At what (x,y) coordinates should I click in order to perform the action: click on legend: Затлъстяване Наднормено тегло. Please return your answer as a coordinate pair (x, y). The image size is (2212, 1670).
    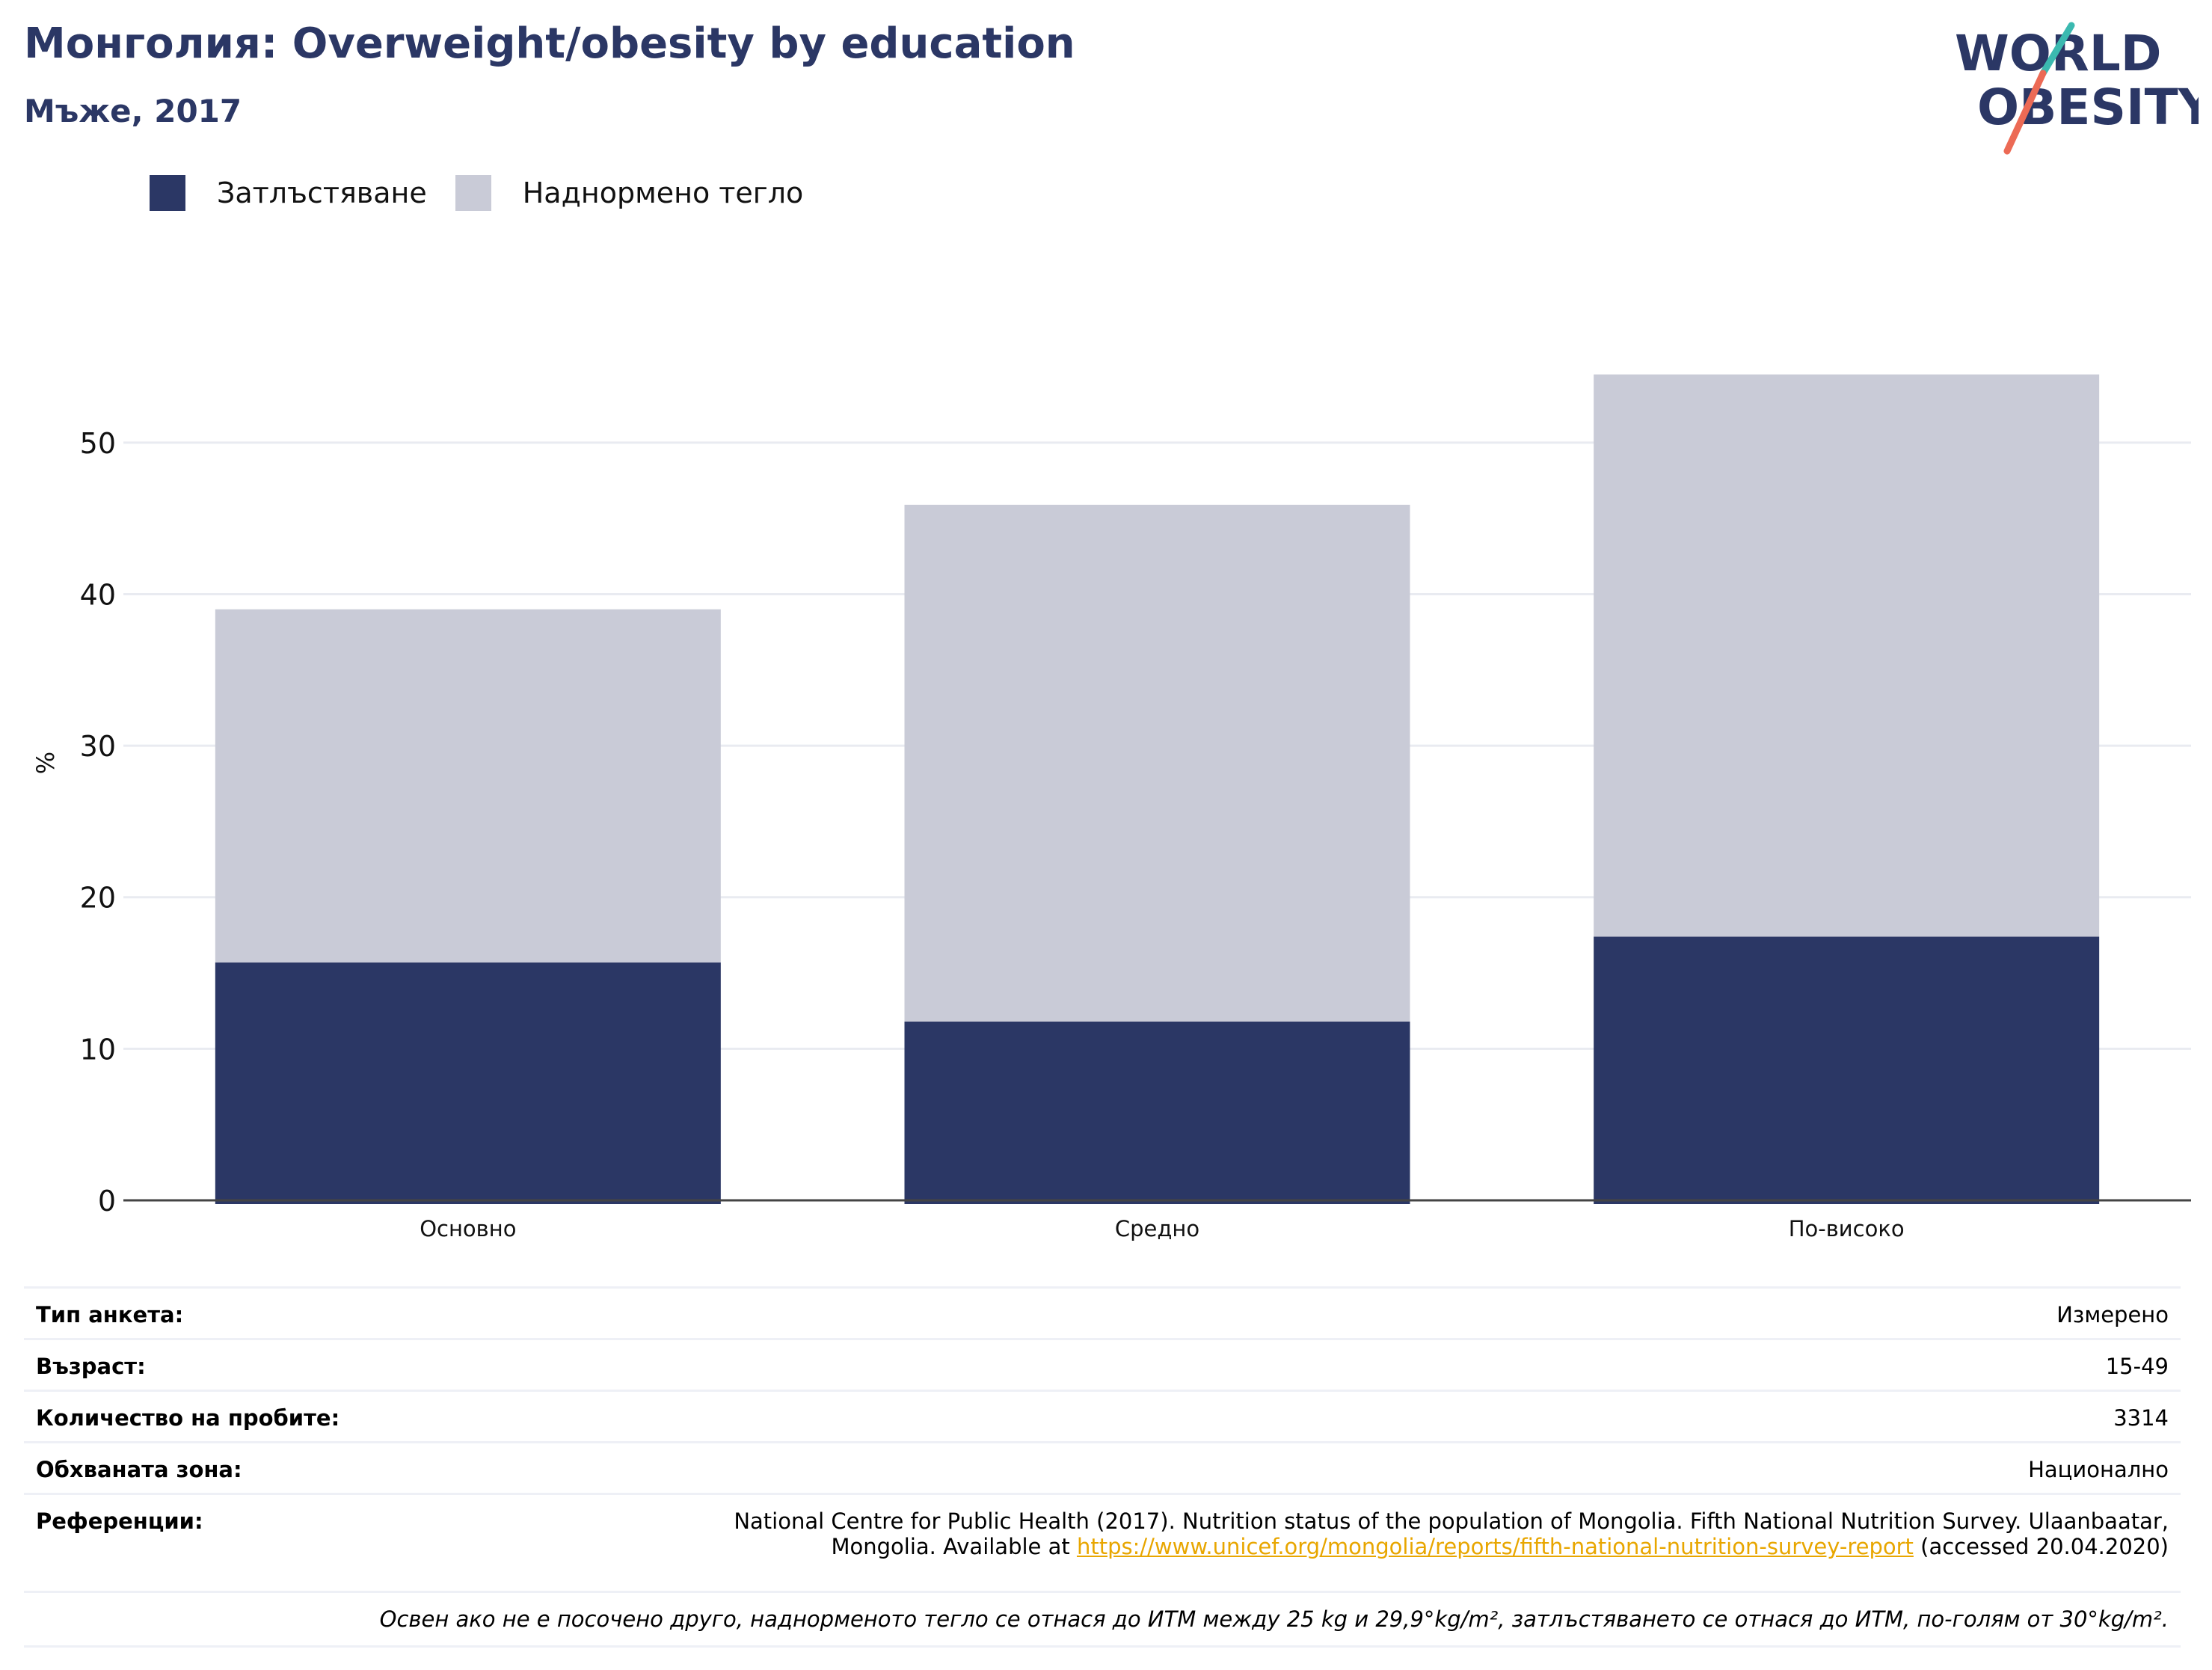
    Looking at the image, I should click on (491, 193).